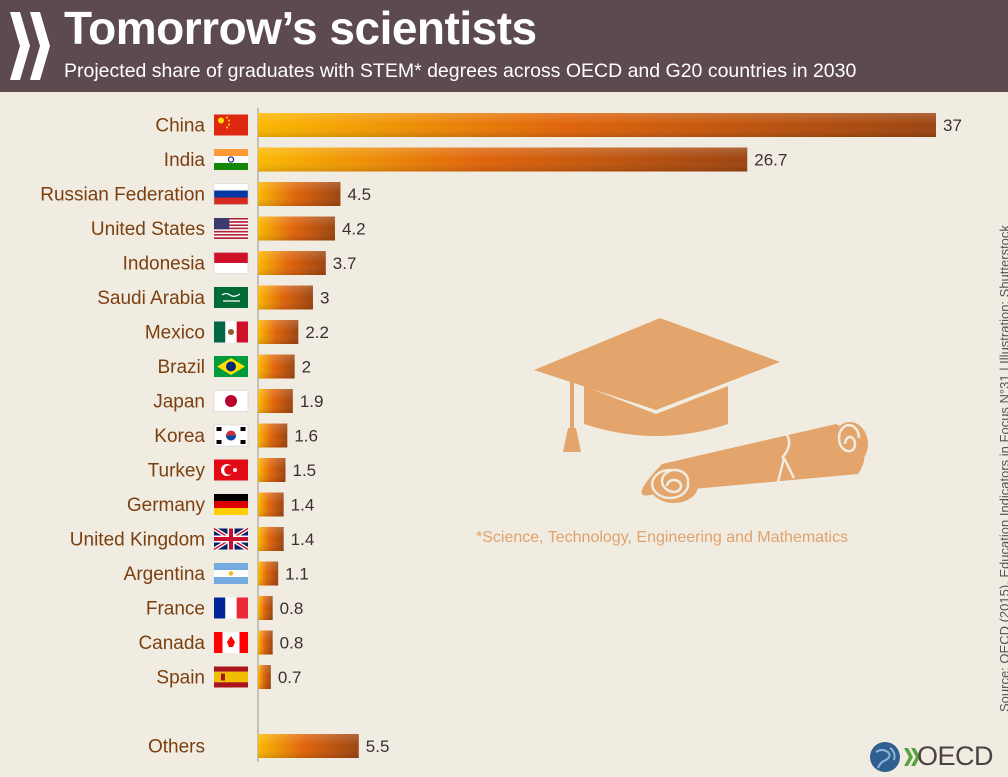  Describe the element at coordinates (378, 746) in the screenshot. I see `value-label: 5.5` at that location.